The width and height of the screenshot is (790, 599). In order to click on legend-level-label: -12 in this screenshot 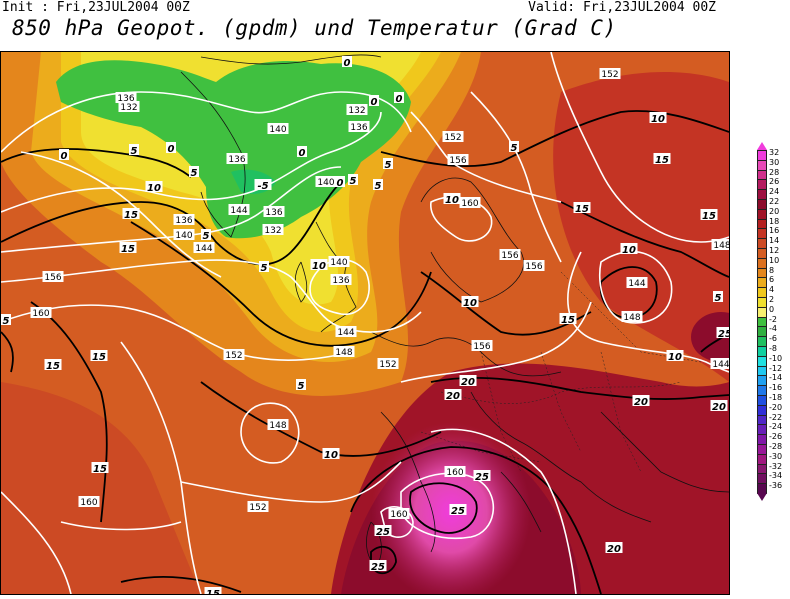, I will do `click(776, 368)`.